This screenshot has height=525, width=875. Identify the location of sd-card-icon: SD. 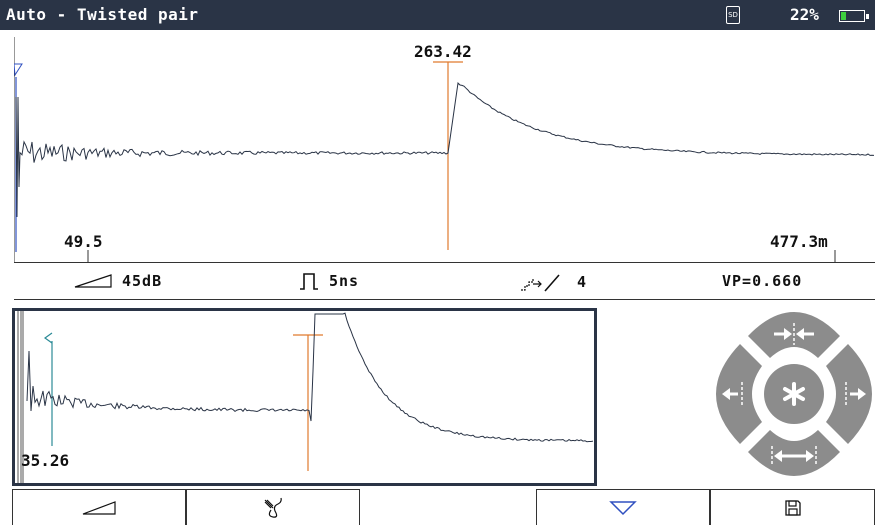
(733, 15).